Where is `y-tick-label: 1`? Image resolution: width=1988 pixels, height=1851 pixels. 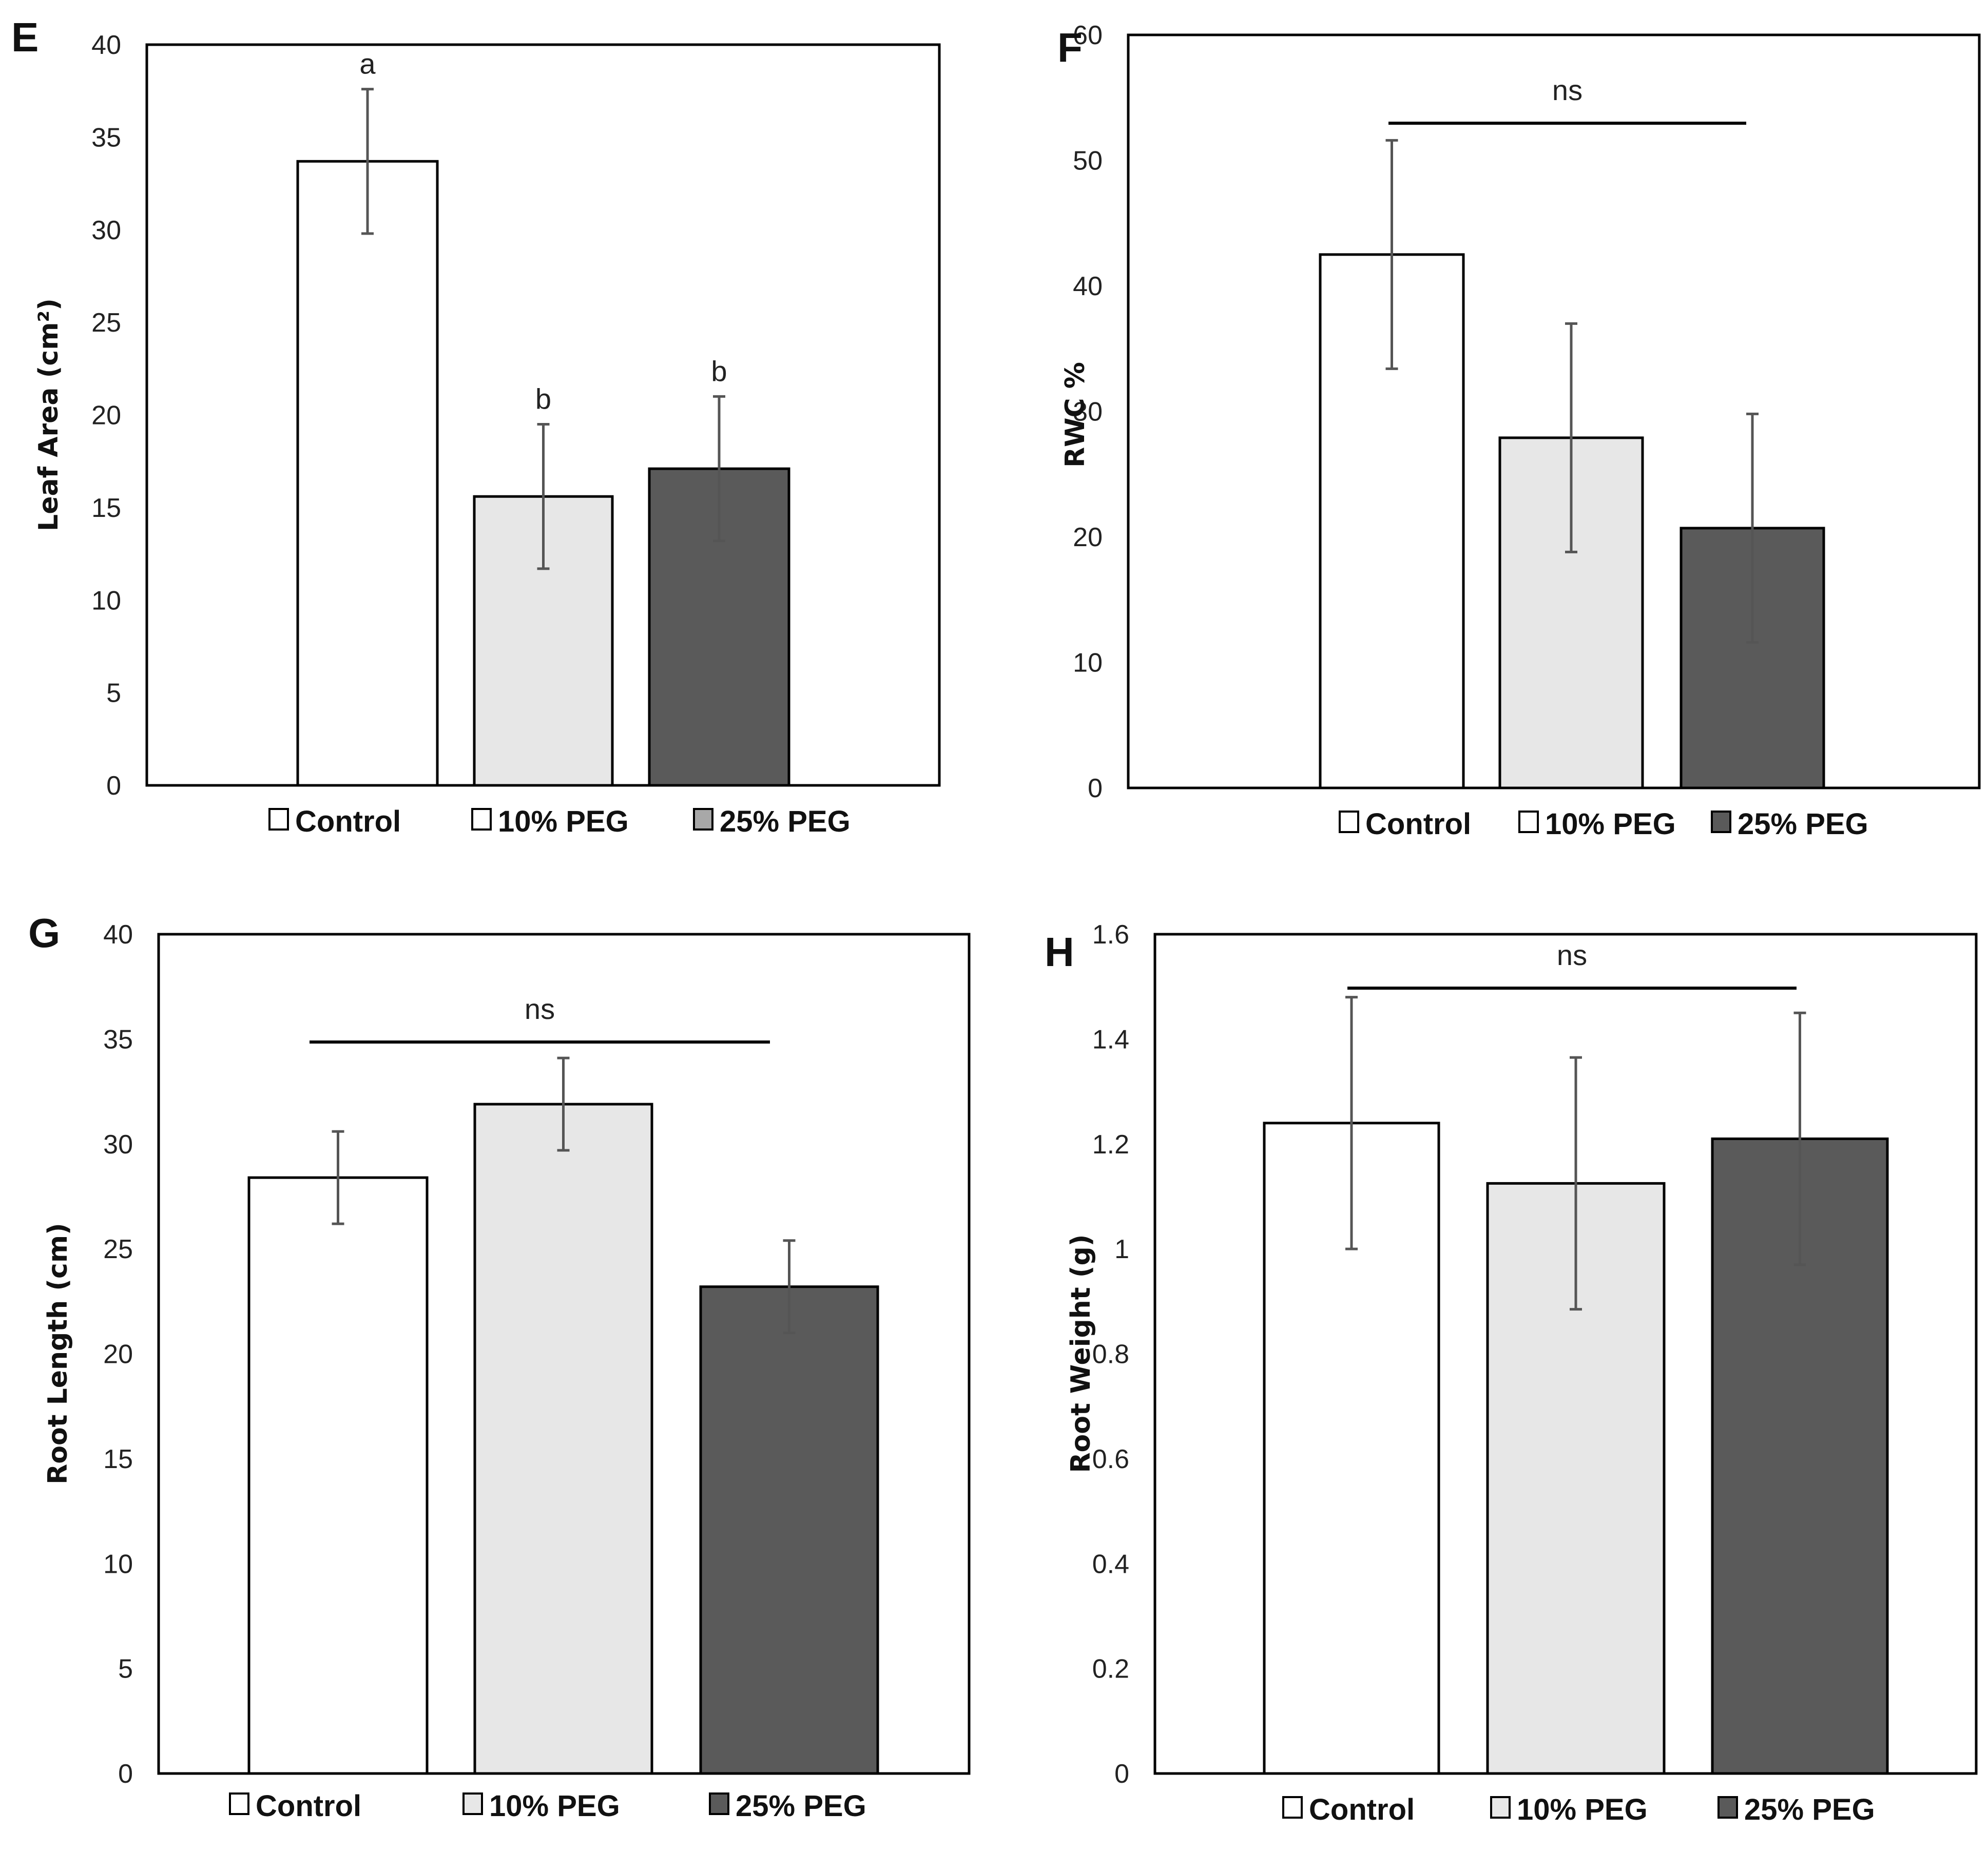 y-tick-label: 1 is located at coordinates (1121, 1249).